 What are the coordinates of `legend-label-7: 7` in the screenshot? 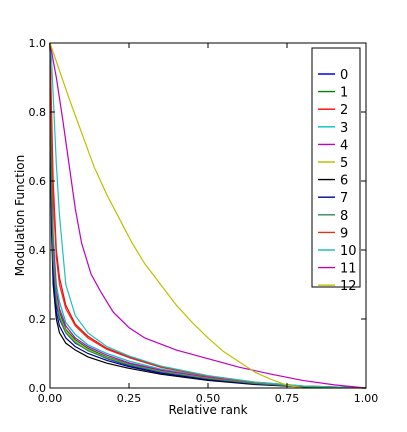 It's located at (344, 198).